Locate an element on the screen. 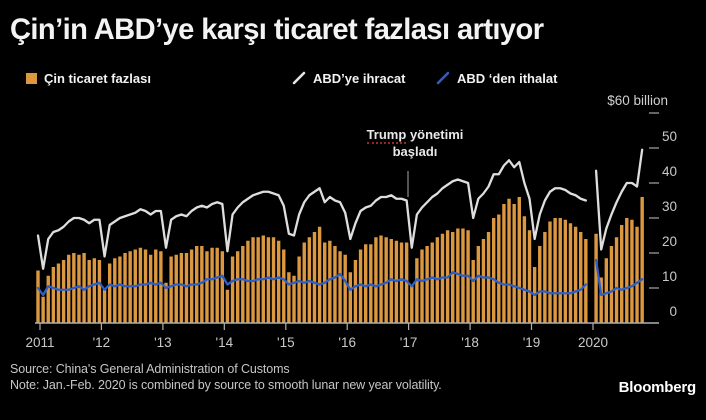  x-tick-label: '19 is located at coordinates (532, 342).